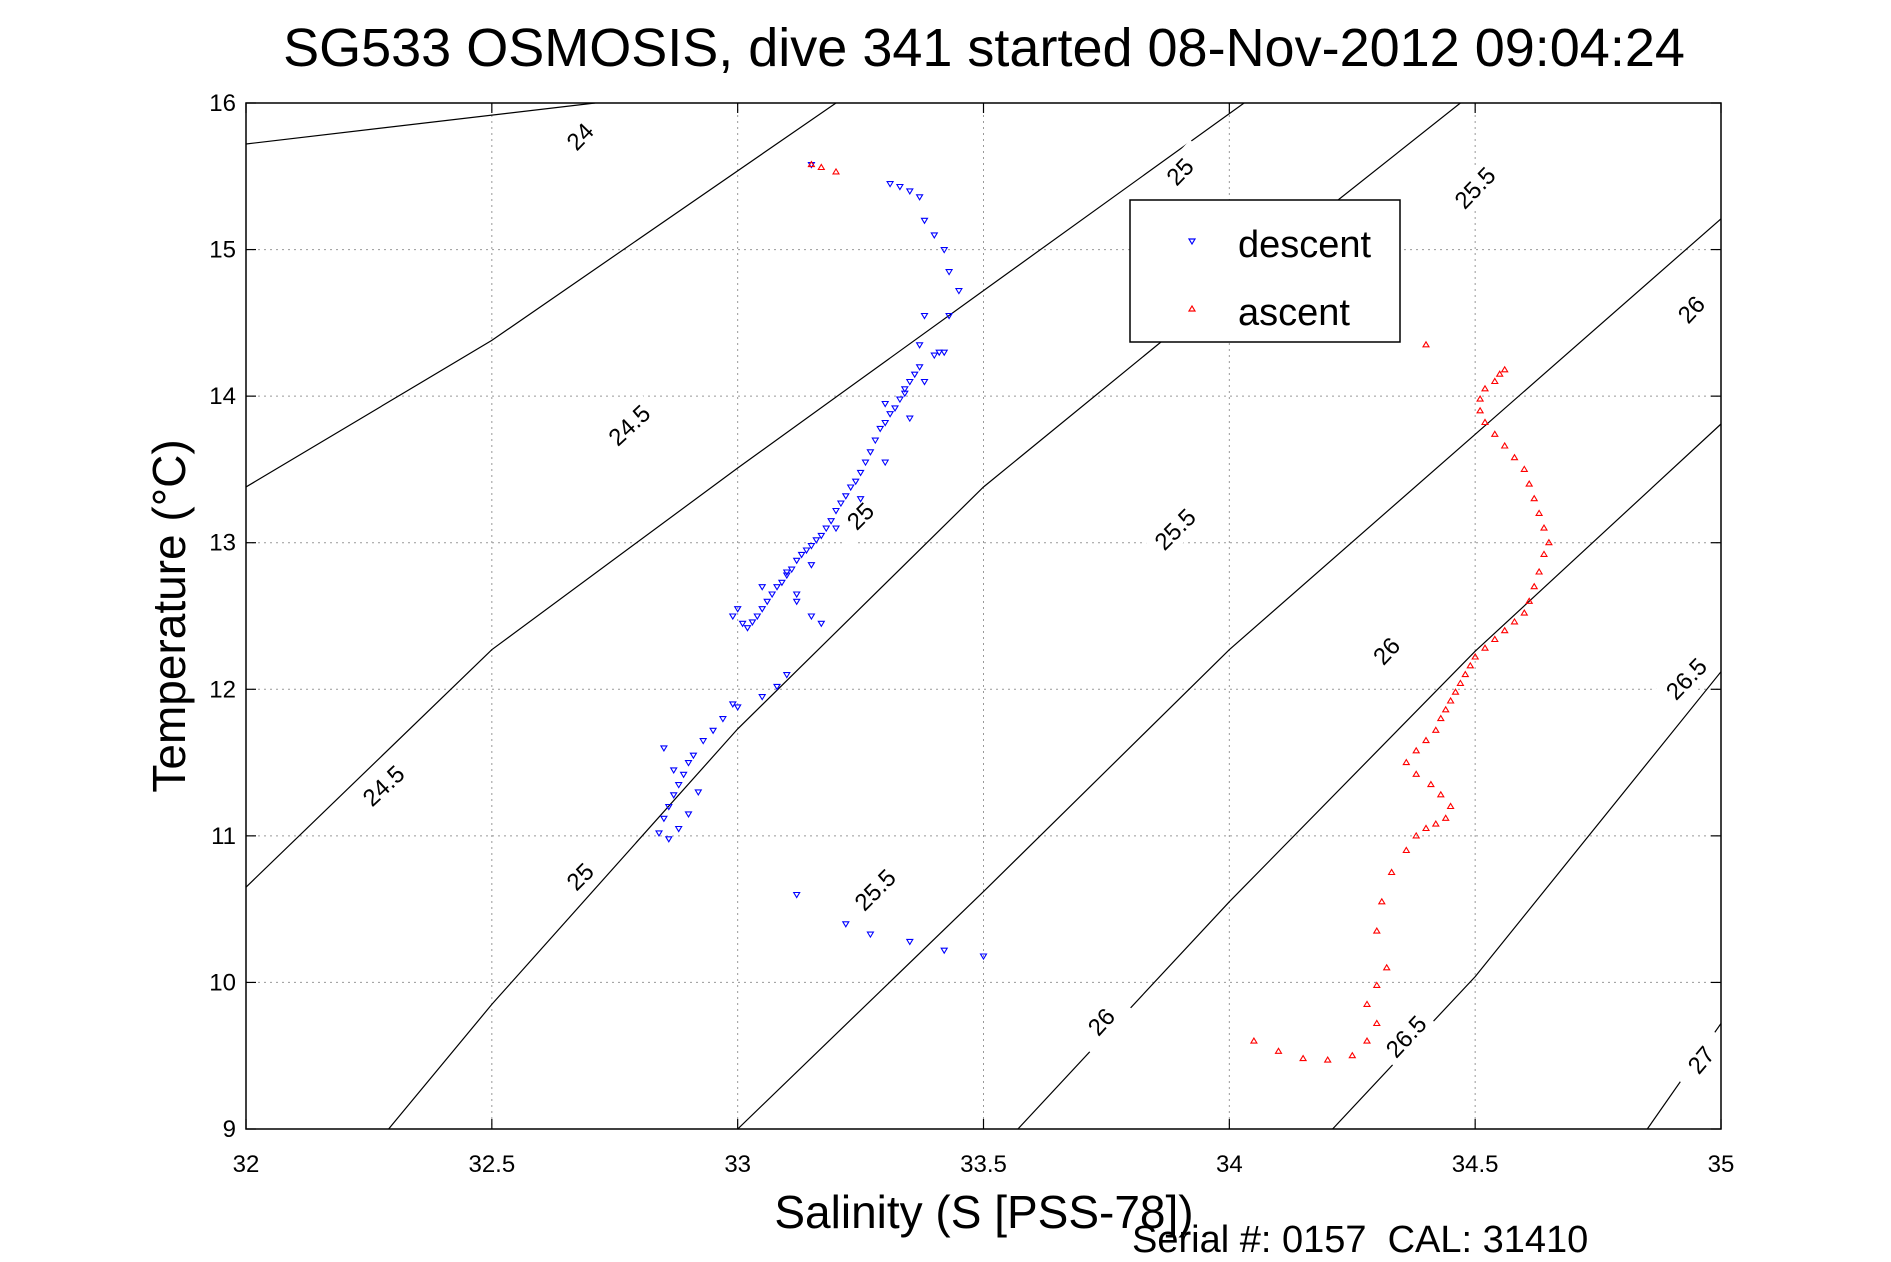 This screenshot has width=1891, height=1262. What do you see at coordinates (1192, 308) in the screenshot?
I see `legend-marker-ascent` at bounding box center [1192, 308].